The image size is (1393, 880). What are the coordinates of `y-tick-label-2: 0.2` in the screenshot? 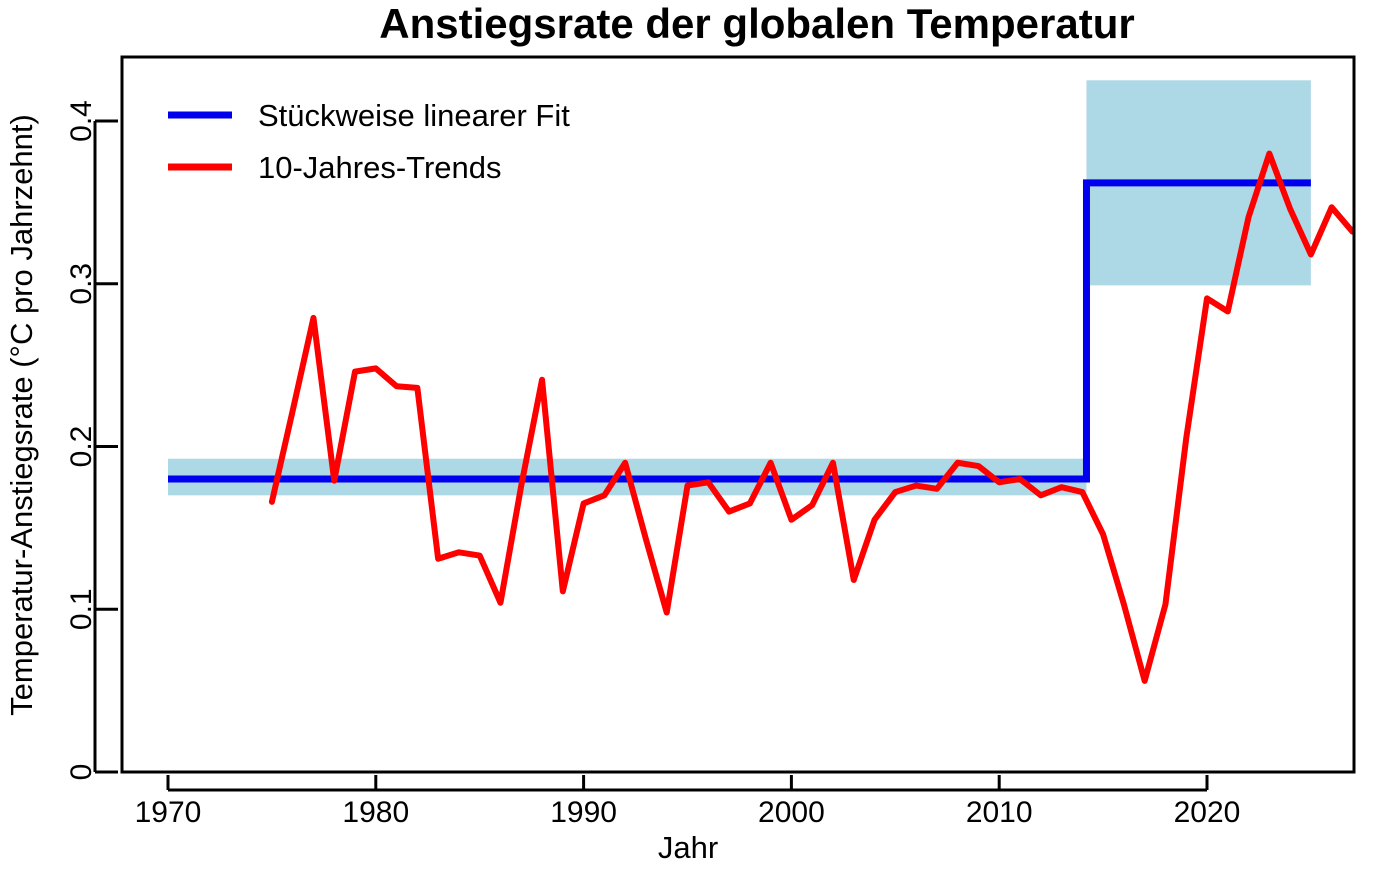 It's located at (81, 447).